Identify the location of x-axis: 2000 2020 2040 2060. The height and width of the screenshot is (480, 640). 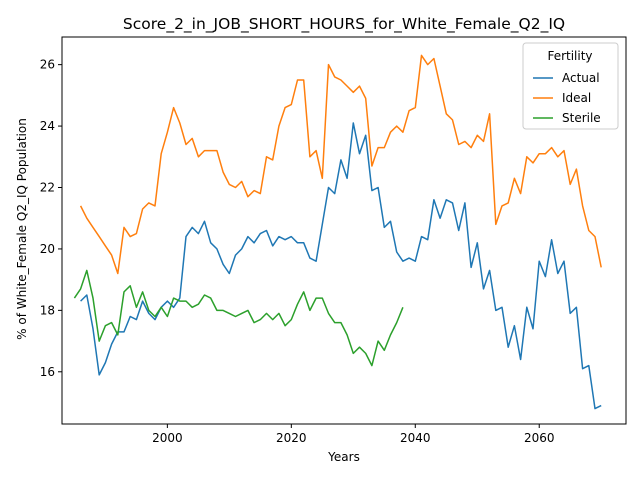
(353, 434).